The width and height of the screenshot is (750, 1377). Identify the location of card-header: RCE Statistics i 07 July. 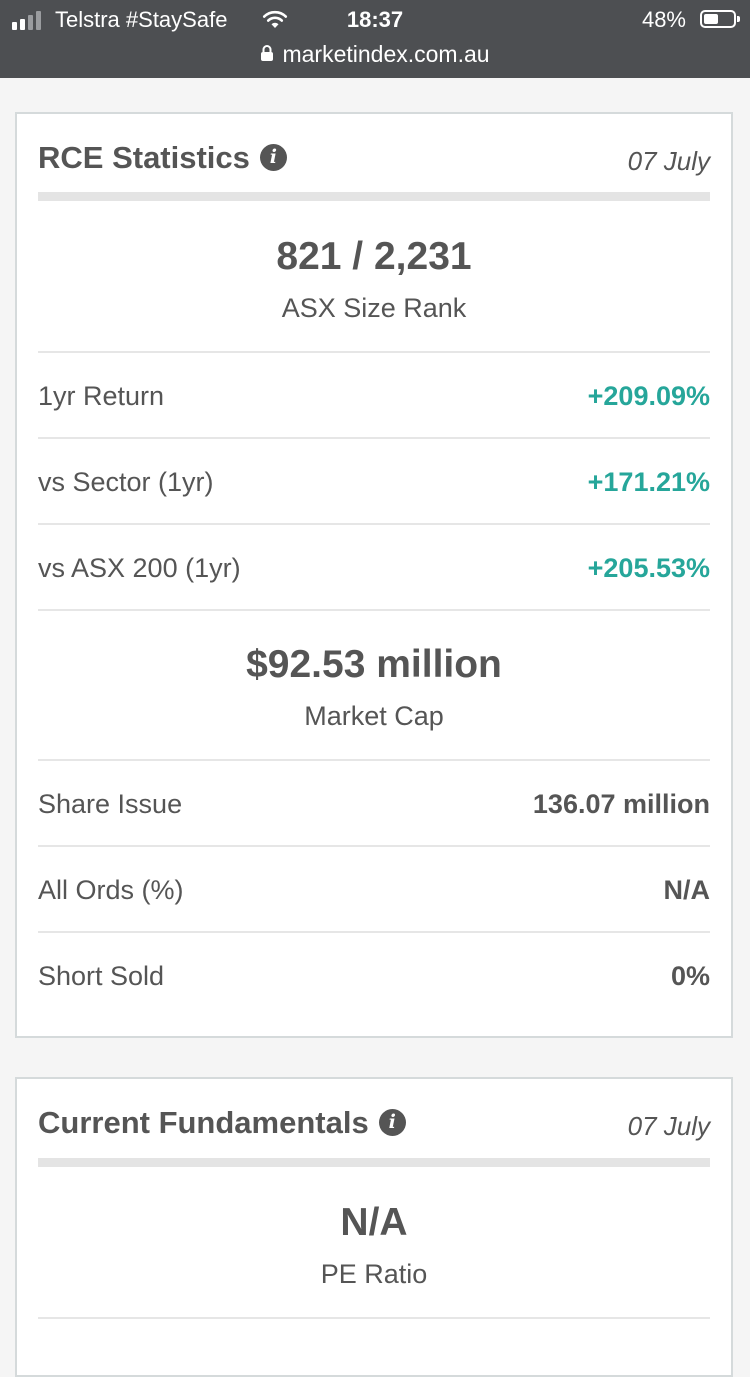
(374, 160).